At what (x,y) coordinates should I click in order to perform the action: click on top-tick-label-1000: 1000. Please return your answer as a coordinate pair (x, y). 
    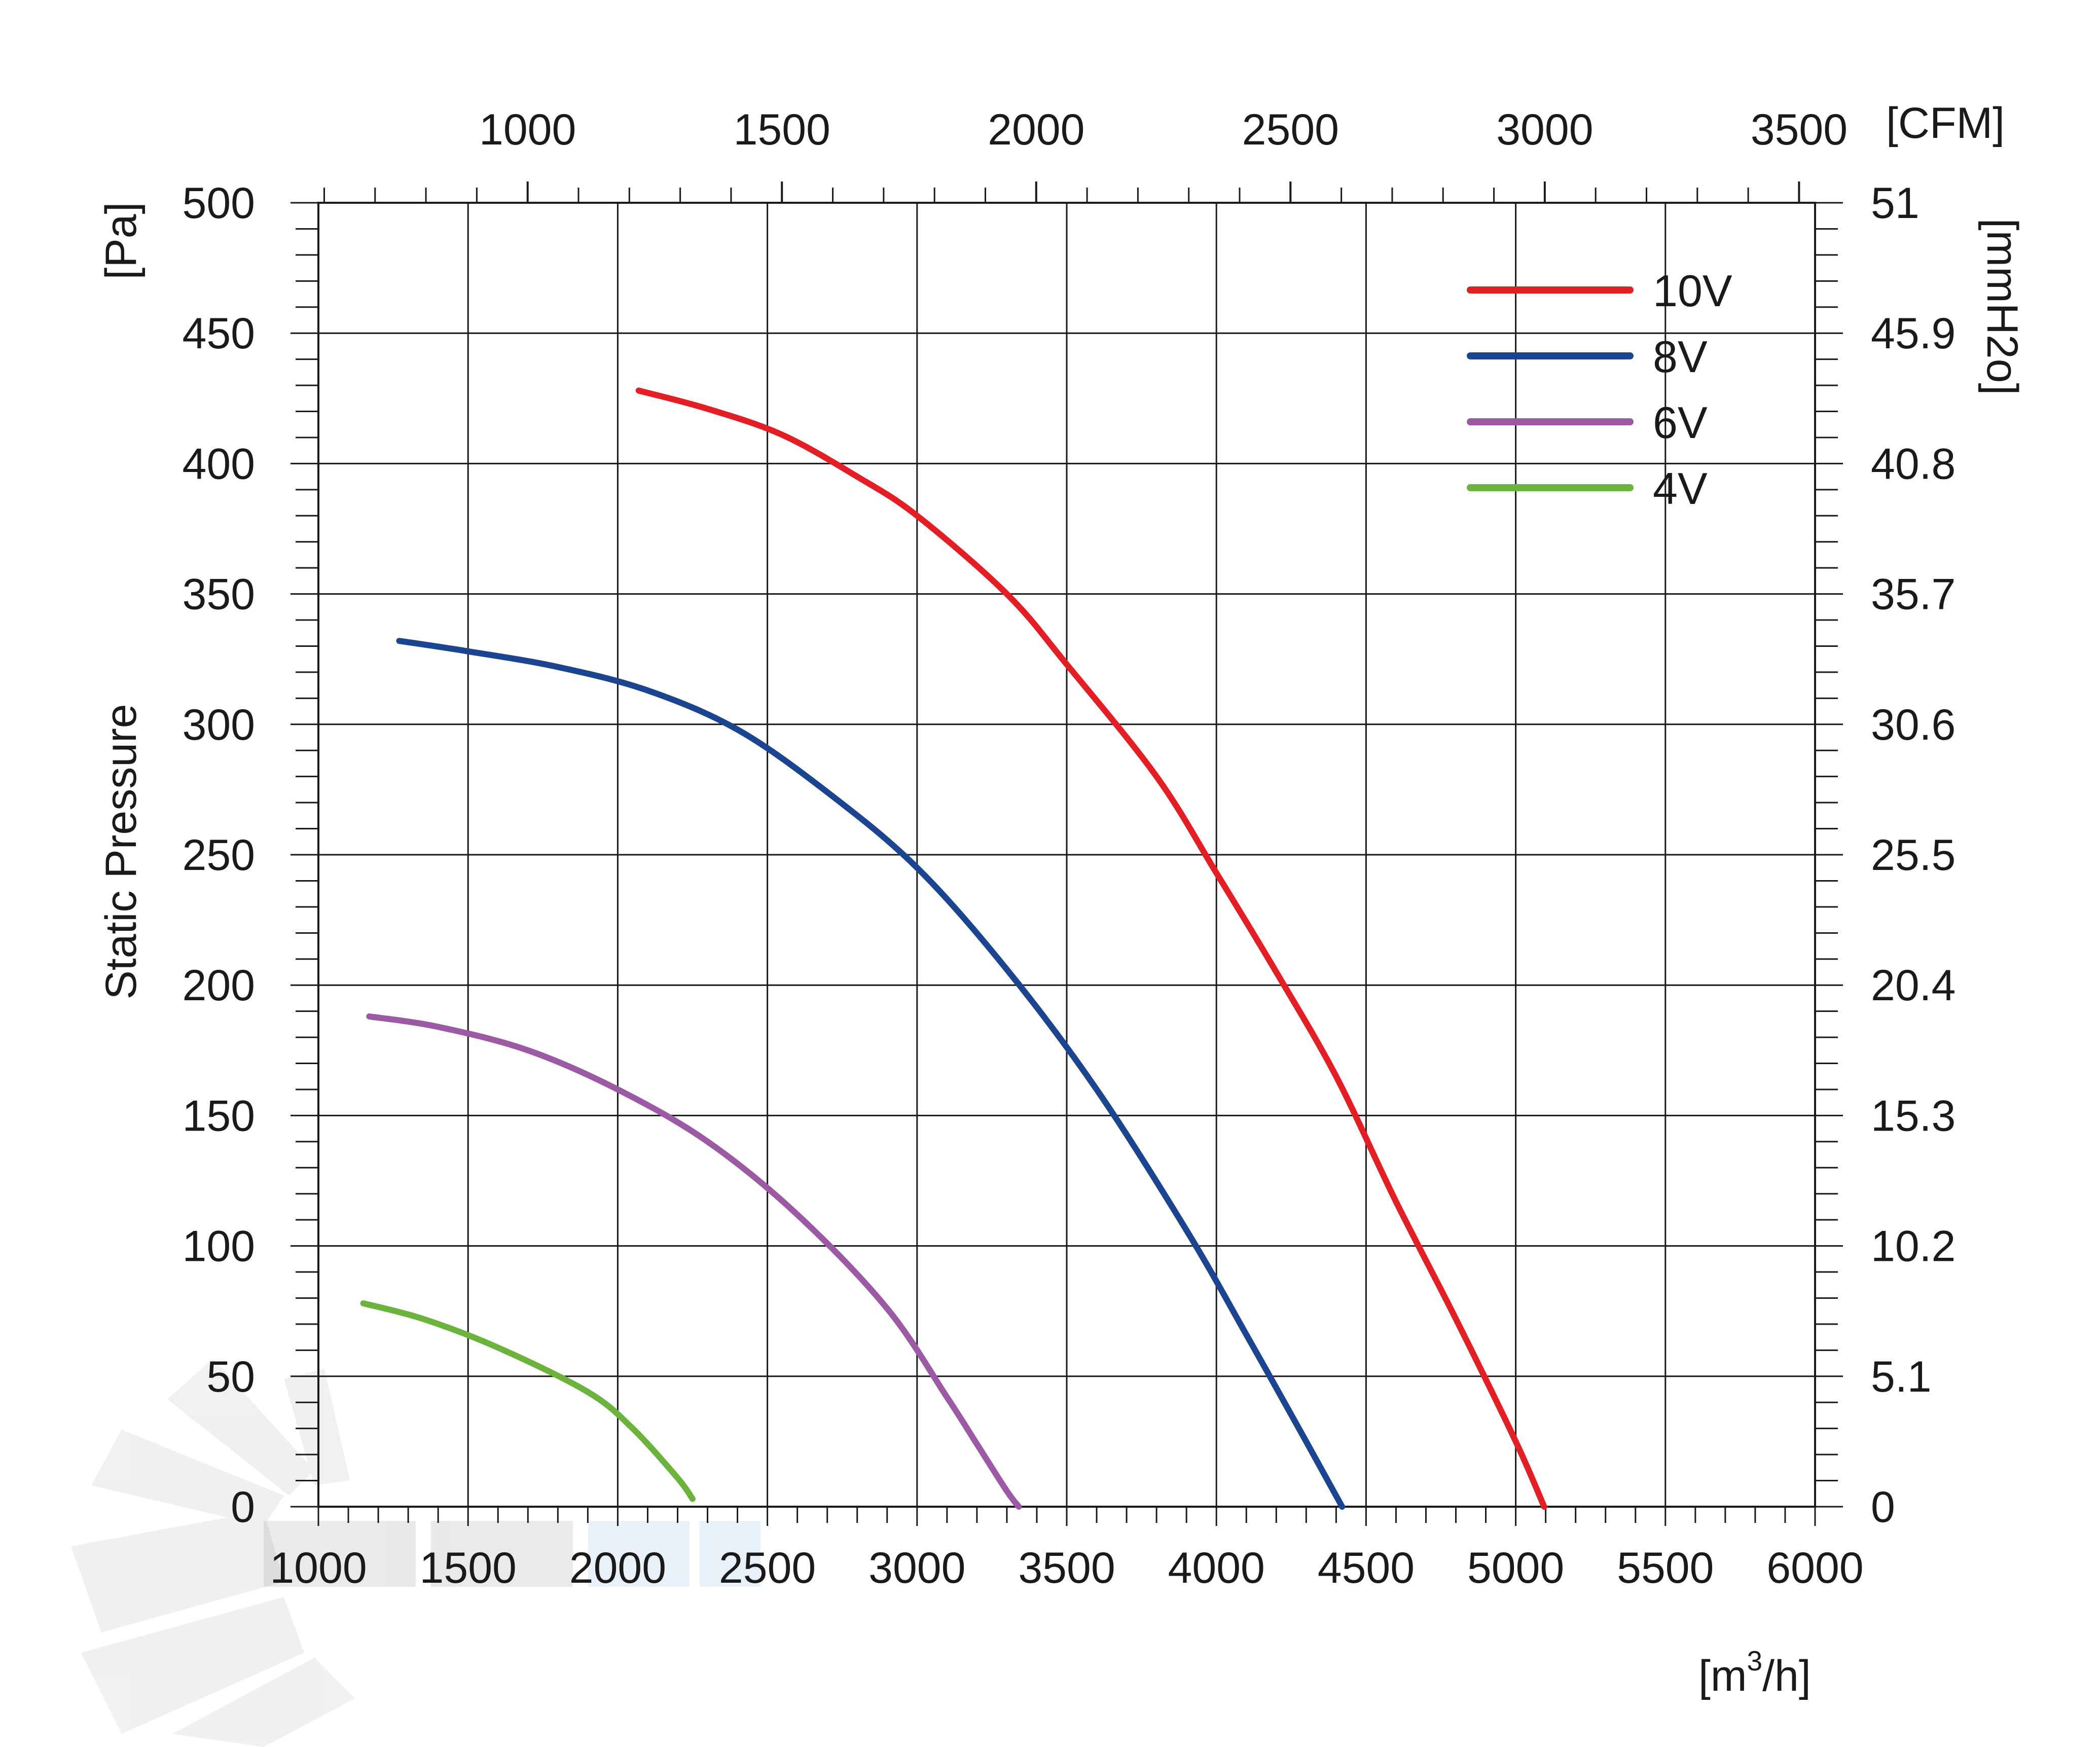
    Looking at the image, I should click on (527, 129).